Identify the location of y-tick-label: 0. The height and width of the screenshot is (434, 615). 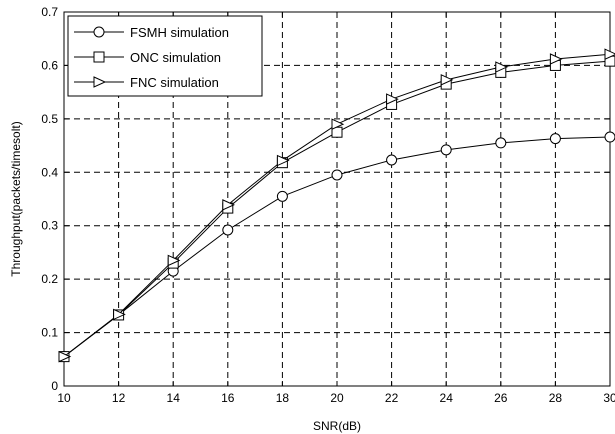
(54, 386).